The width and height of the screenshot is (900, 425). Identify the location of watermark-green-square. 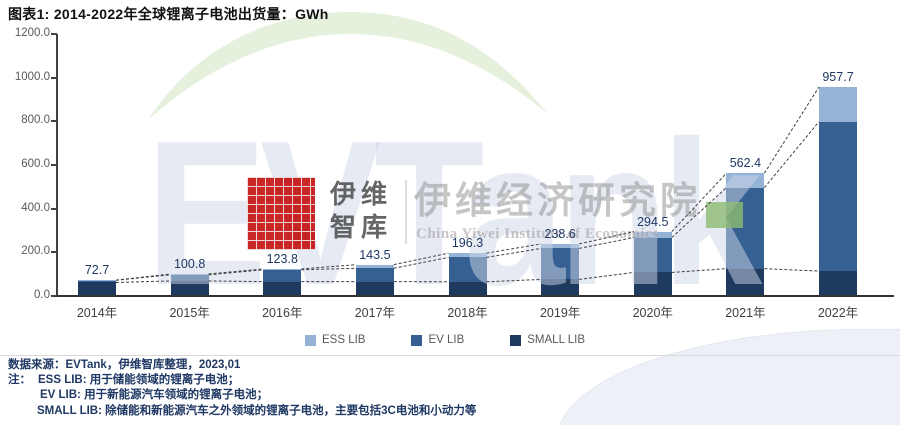
(724, 215).